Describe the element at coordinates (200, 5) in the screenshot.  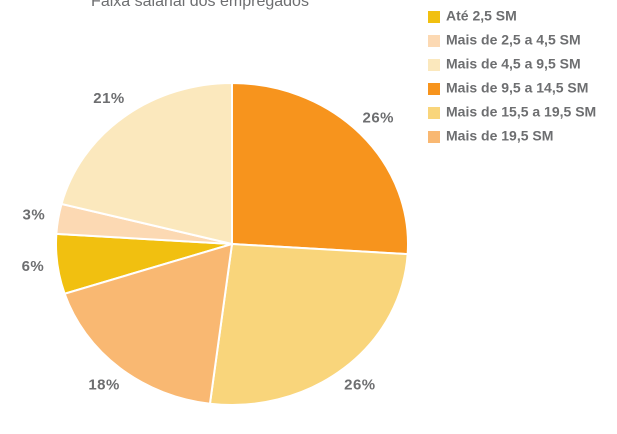
I see `chart-title: Faixa salarial dos empregados` at that location.